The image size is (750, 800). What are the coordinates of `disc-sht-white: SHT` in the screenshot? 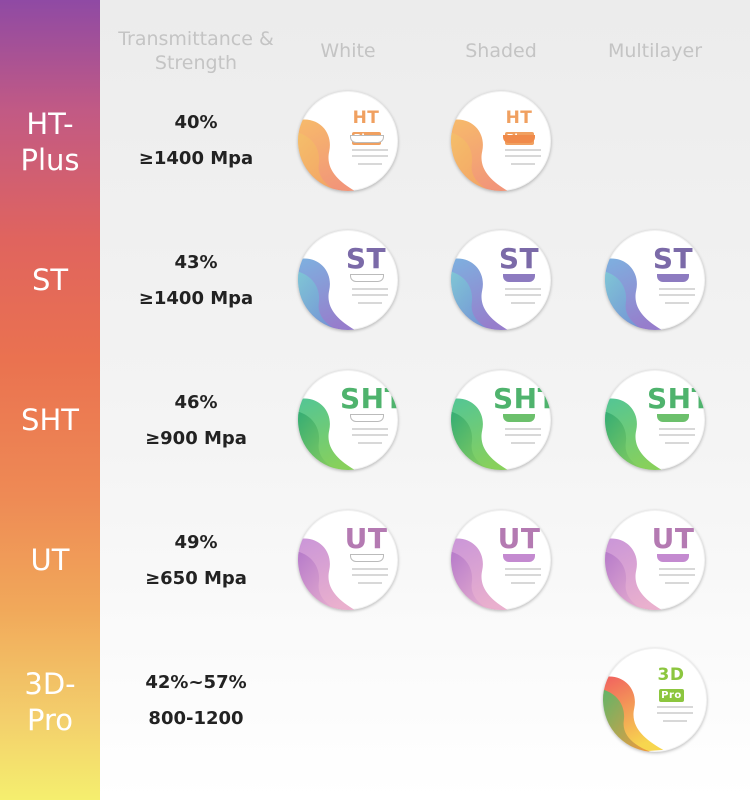 It's located at (348, 420).